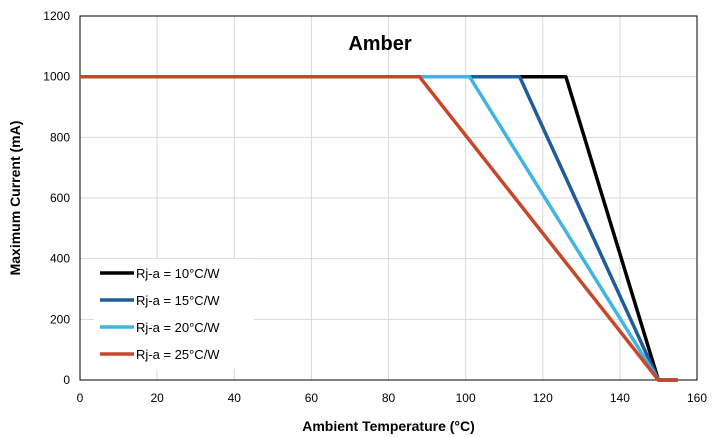 The width and height of the screenshot is (712, 437). What do you see at coordinates (60, 319) in the screenshot?
I see `y-tick-label: 200` at bounding box center [60, 319].